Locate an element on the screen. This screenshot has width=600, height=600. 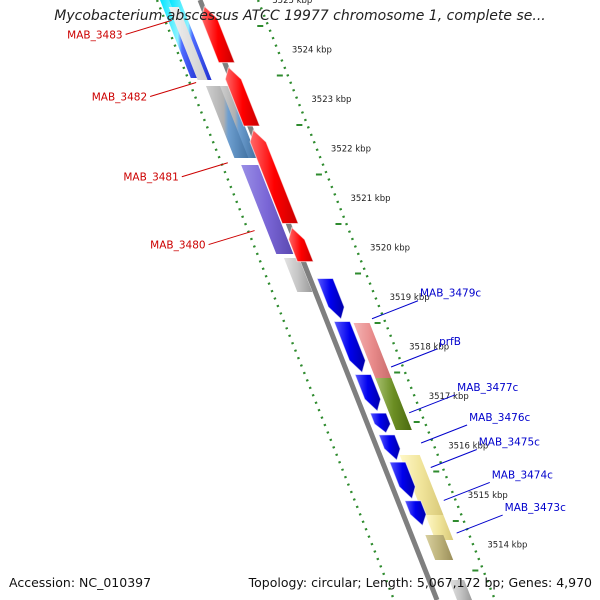
accession-label: Accession: NC_010397 is located at coordinates (80, 582).